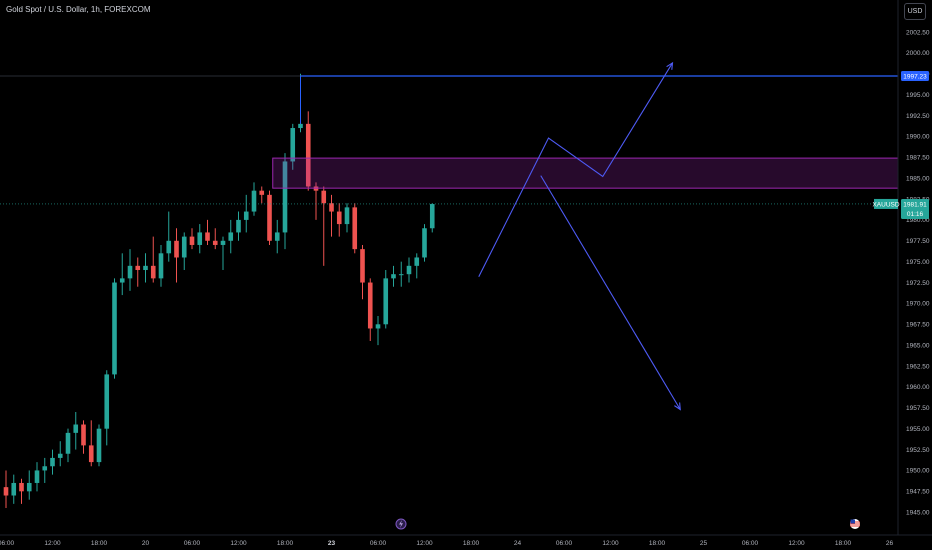 This screenshot has width=932, height=550. Describe the element at coordinates (915, 204) in the screenshot. I see `current-price-tag-text: 1981.91` at that location.